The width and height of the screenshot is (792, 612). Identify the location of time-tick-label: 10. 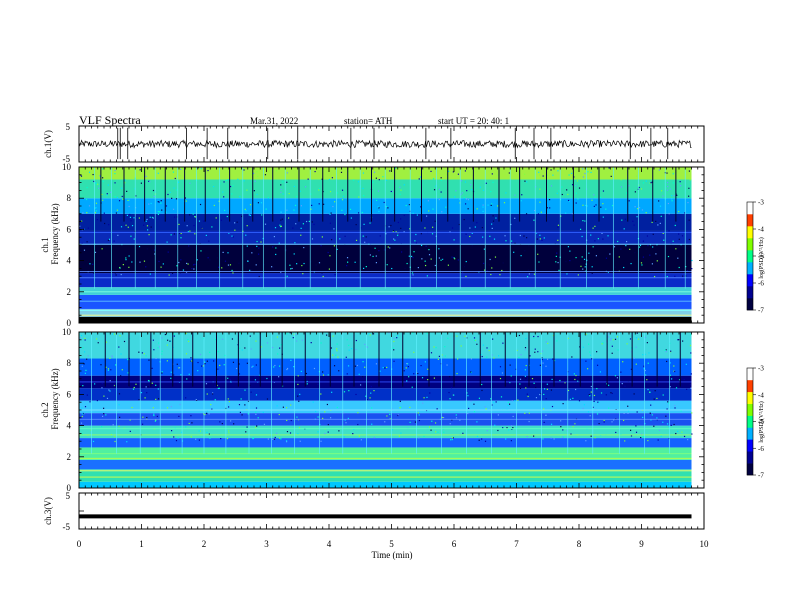
(705, 544).